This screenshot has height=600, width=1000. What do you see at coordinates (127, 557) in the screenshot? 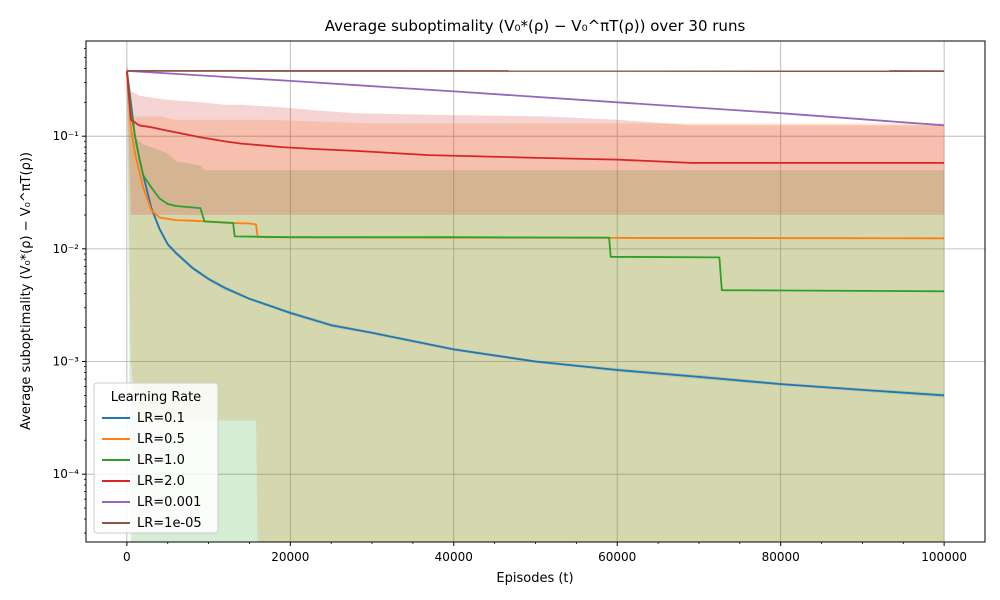
I see `x-tick-label: 0` at bounding box center [127, 557].